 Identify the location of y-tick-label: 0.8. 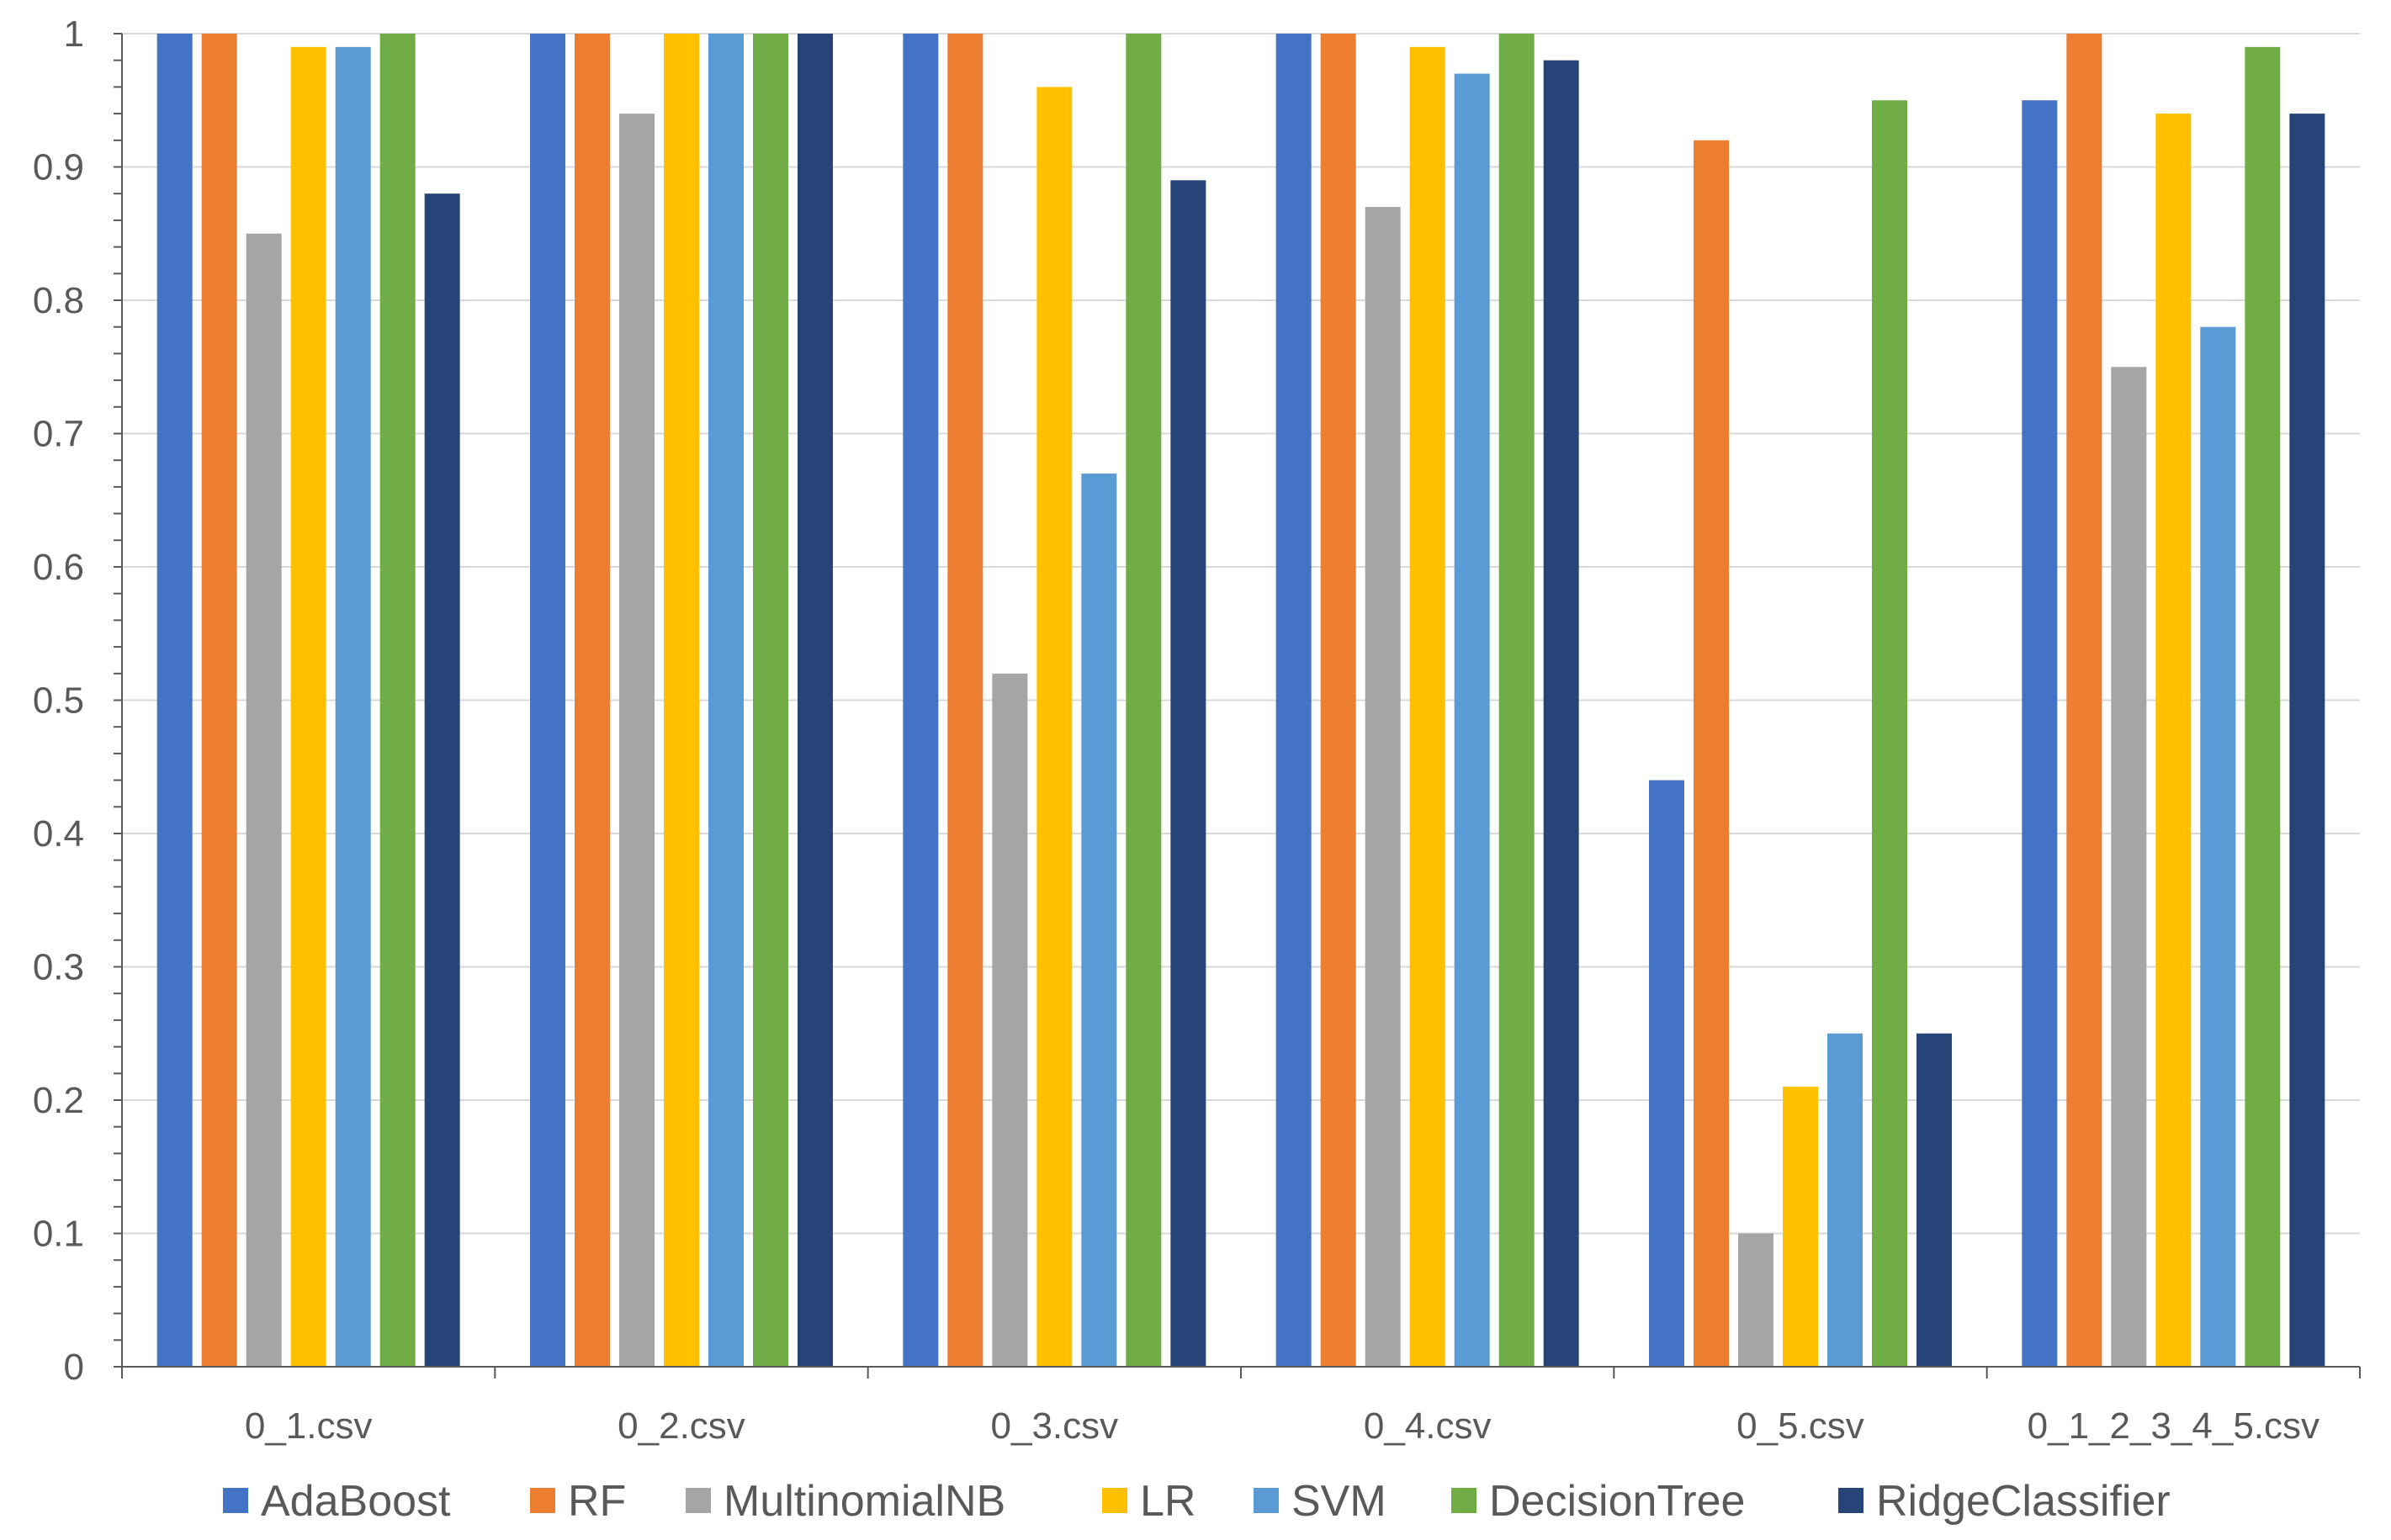
(58, 300).